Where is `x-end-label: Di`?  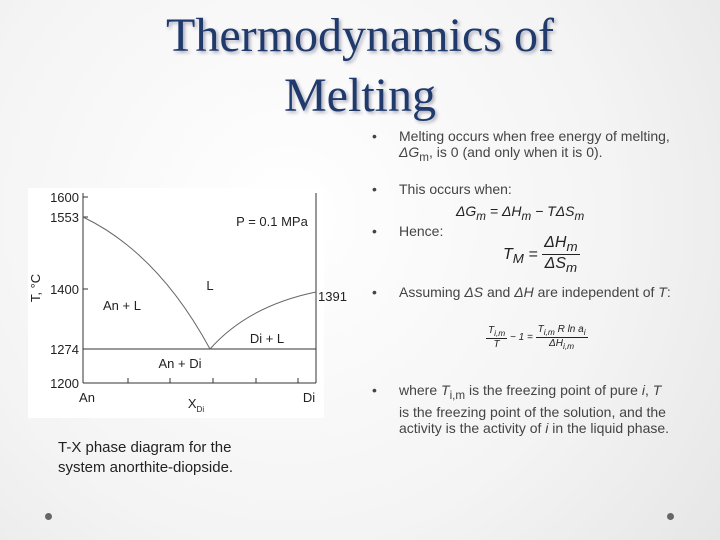 x-end-label: Di is located at coordinates (309, 397).